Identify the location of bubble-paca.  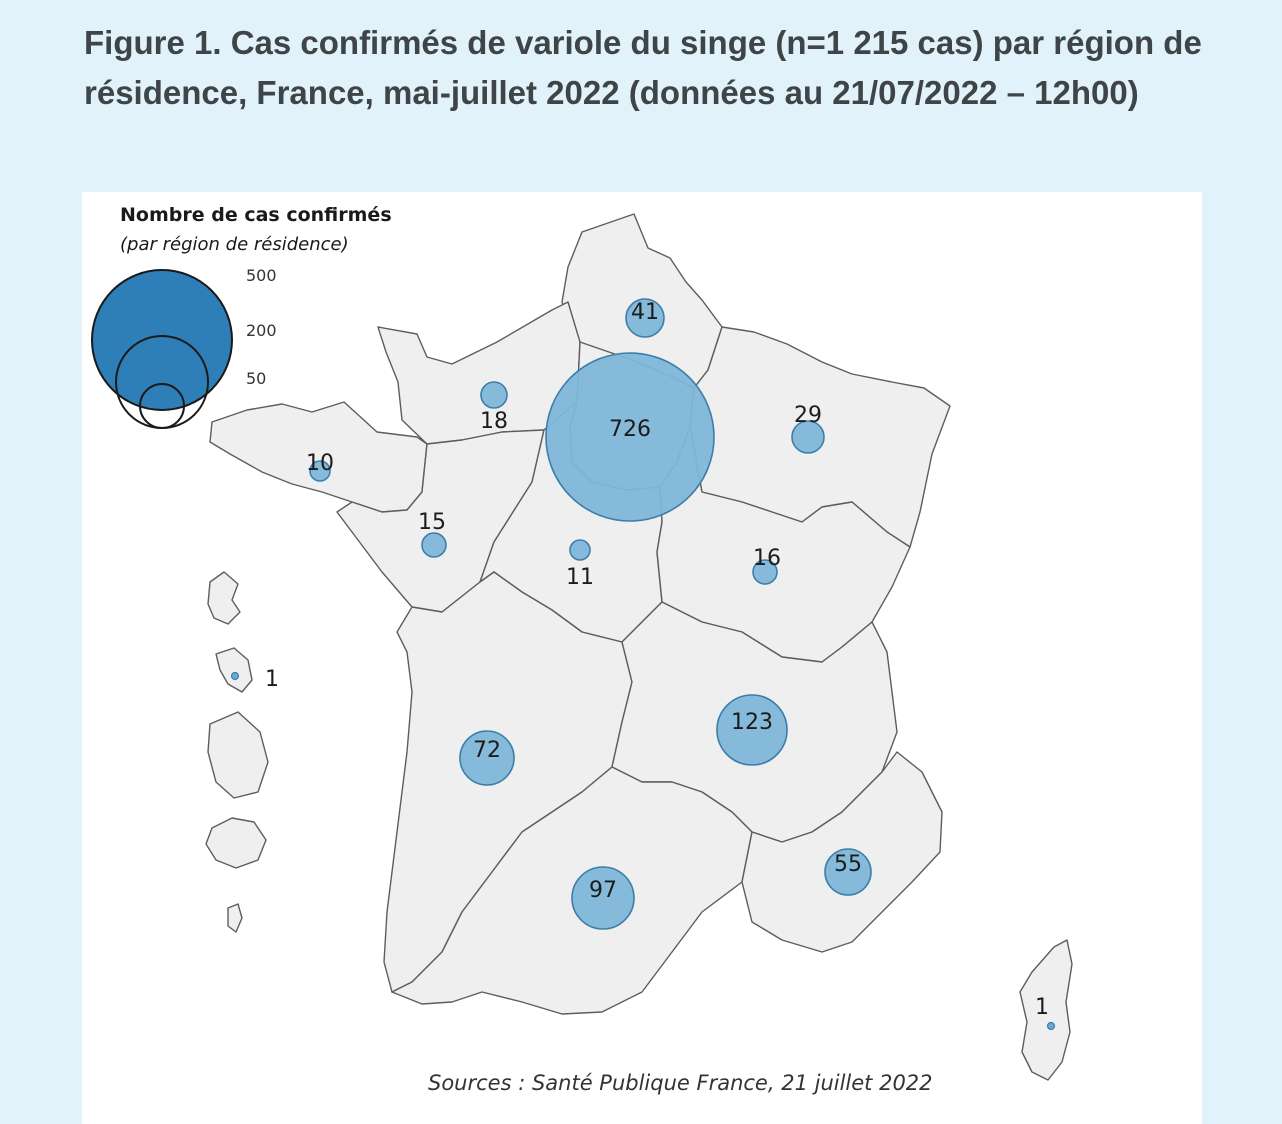
(848, 872).